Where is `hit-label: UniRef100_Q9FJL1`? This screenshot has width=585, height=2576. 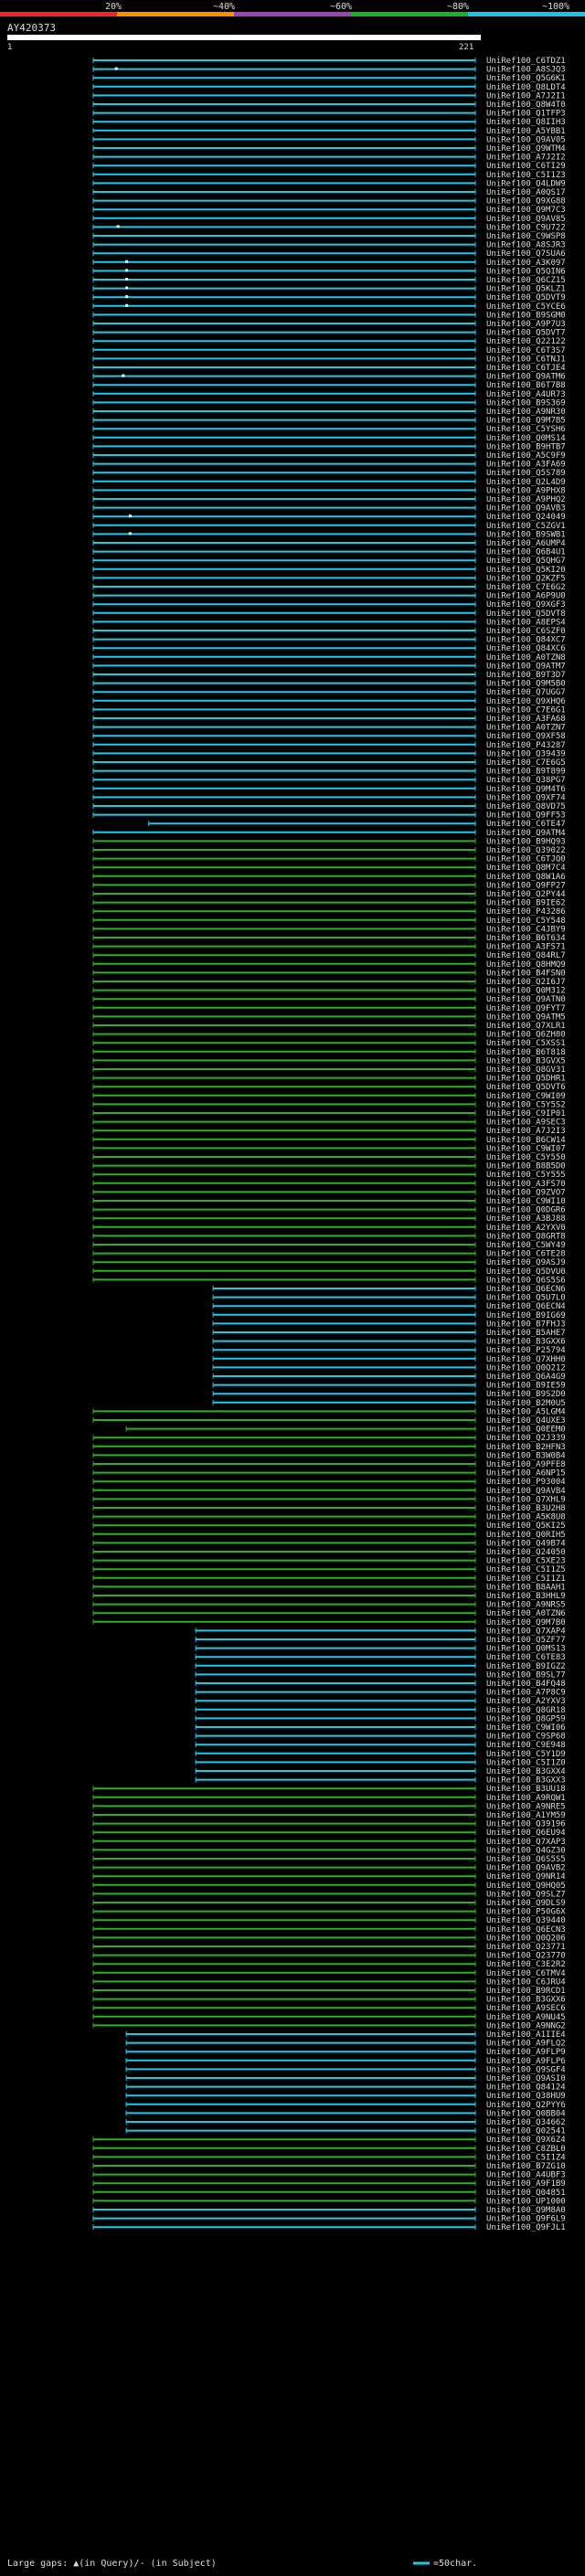 hit-label: UniRef100_Q9FJL1 is located at coordinates (526, 2227).